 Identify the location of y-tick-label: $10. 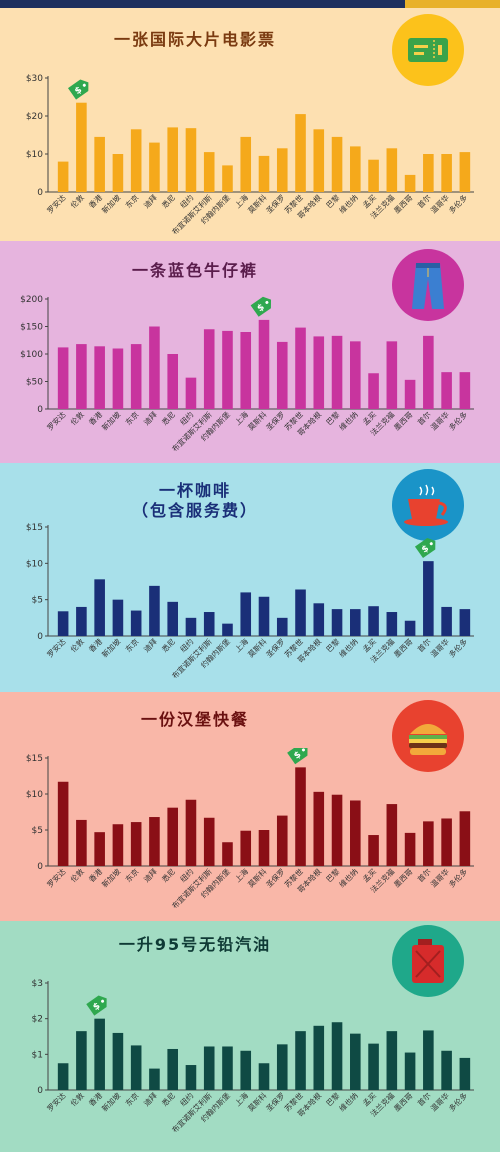
(34, 155).